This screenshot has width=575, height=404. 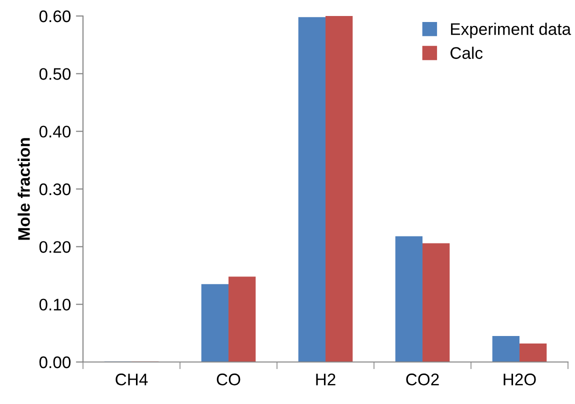 What do you see at coordinates (55, 247) in the screenshot?
I see `y-tick-label: 0.20` at bounding box center [55, 247].